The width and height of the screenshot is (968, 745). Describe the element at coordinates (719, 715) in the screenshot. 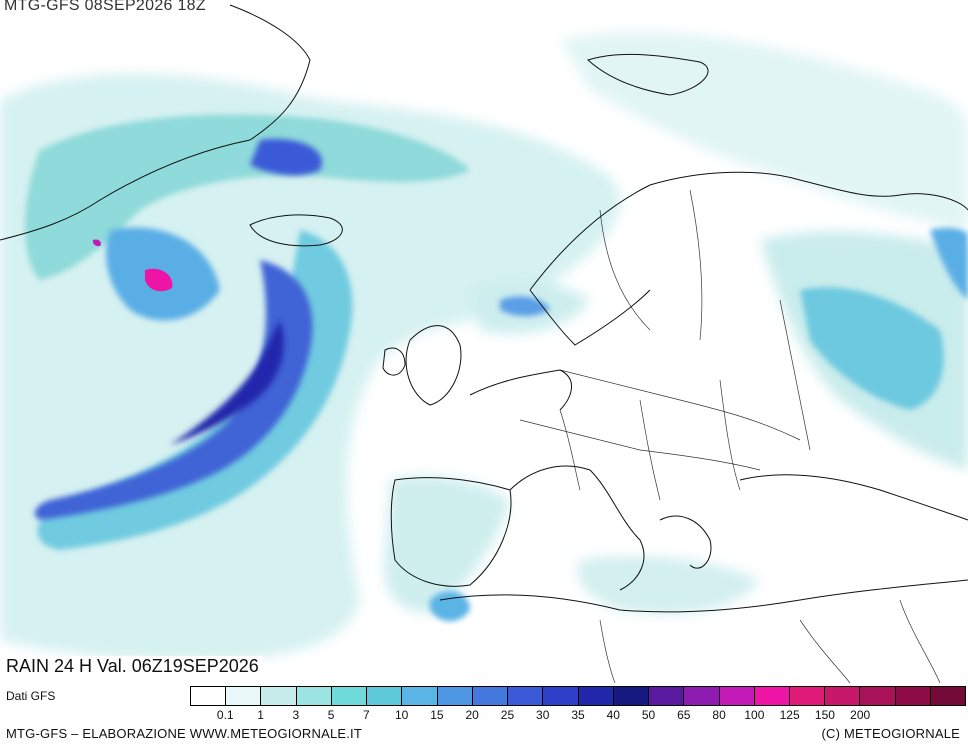

I see `scale-tick-label: 80` at that location.